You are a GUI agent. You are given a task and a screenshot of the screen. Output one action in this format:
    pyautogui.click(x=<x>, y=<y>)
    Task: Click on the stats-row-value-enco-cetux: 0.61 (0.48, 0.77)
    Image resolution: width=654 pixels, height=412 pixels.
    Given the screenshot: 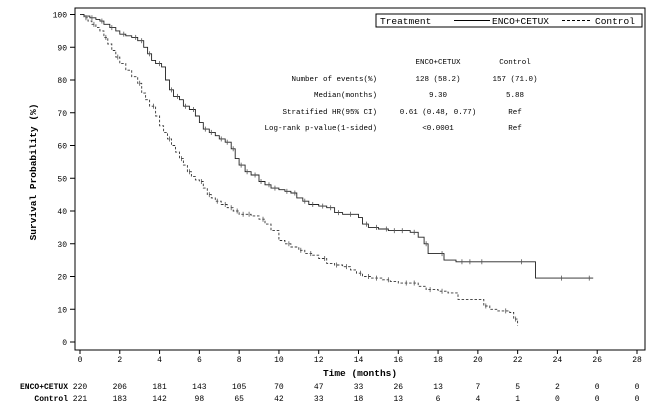 What is the action you would take?
    pyautogui.click(x=438, y=113)
    